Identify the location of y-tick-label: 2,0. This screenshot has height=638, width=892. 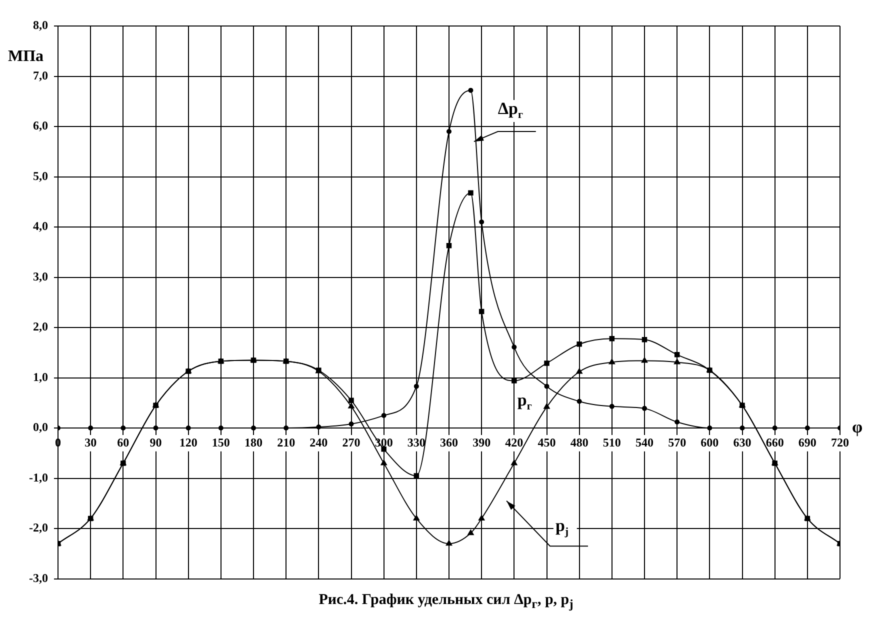
(40, 327).